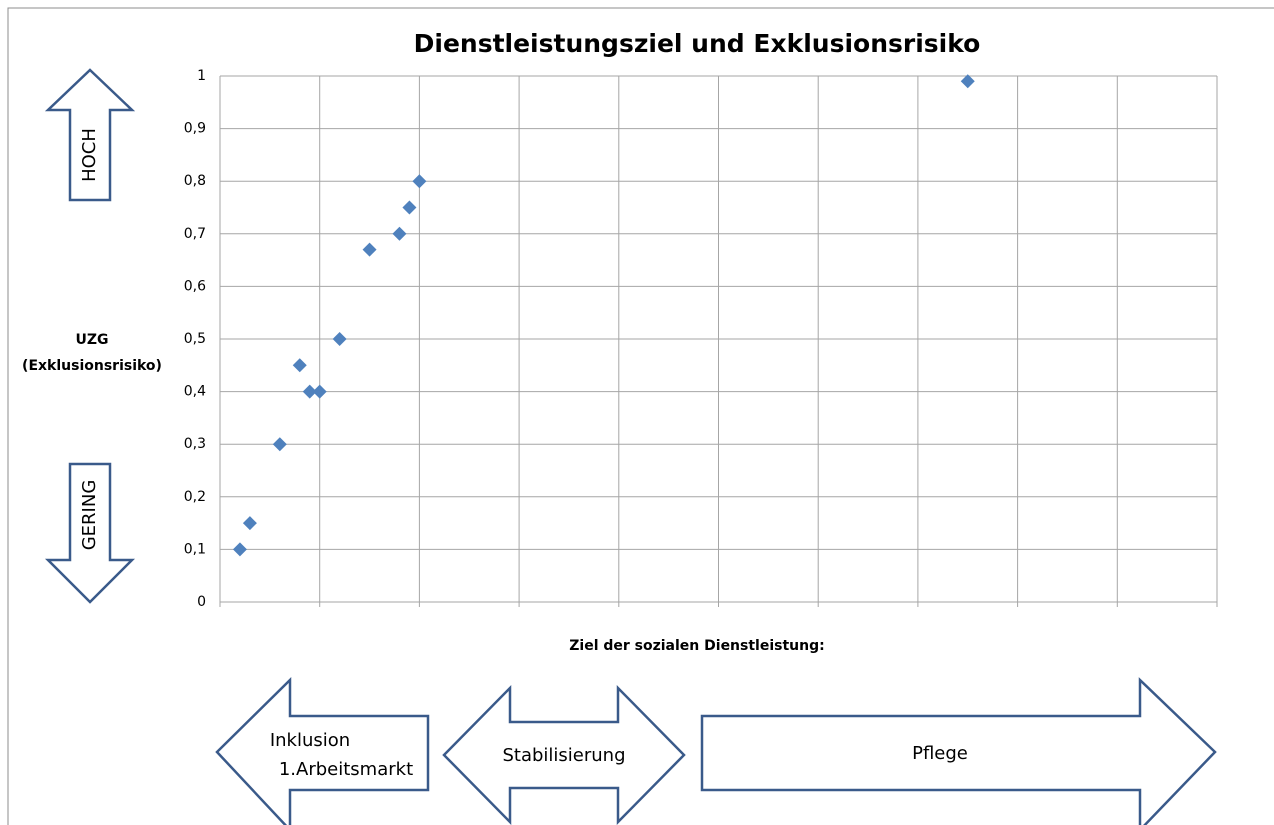 The width and height of the screenshot is (1274, 825). I want to click on care-arrow, so click(958, 751).